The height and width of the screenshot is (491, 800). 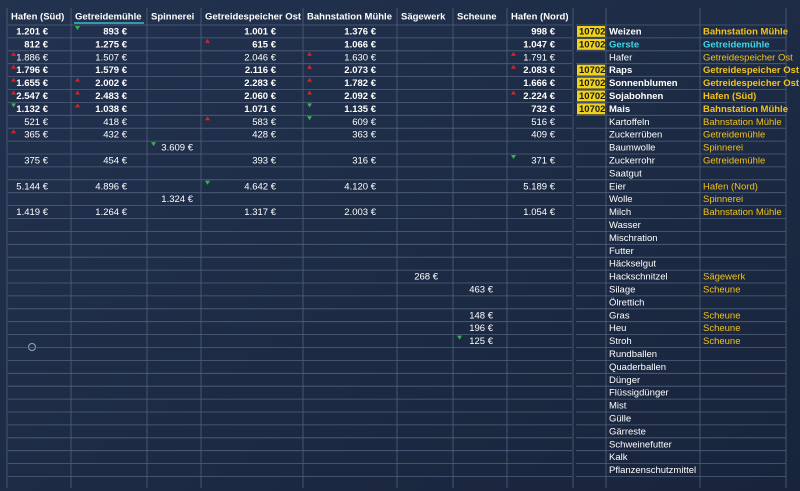 I want to click on column-header: Getreidemühle, so click(x=108, y=17).